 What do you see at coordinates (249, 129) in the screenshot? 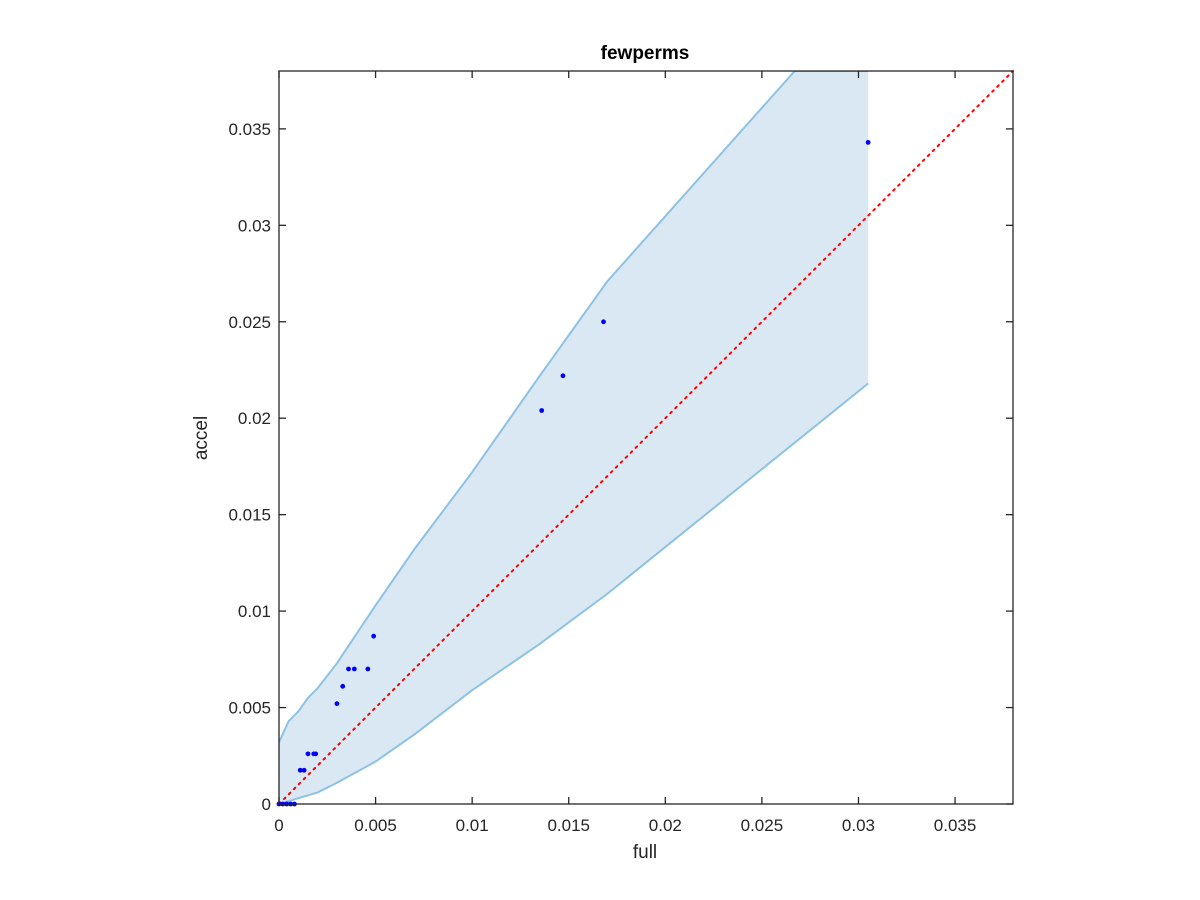
I see `y-tick-label: 0.035` at bounding box center [249, 129].